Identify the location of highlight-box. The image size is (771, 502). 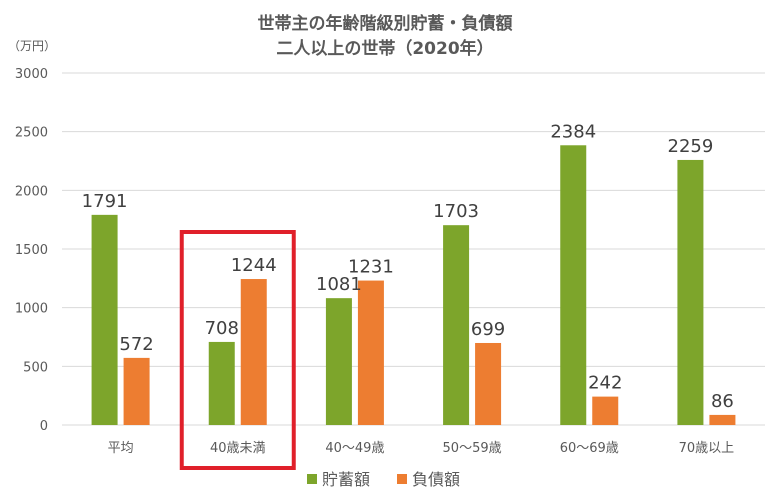
(237, 350).